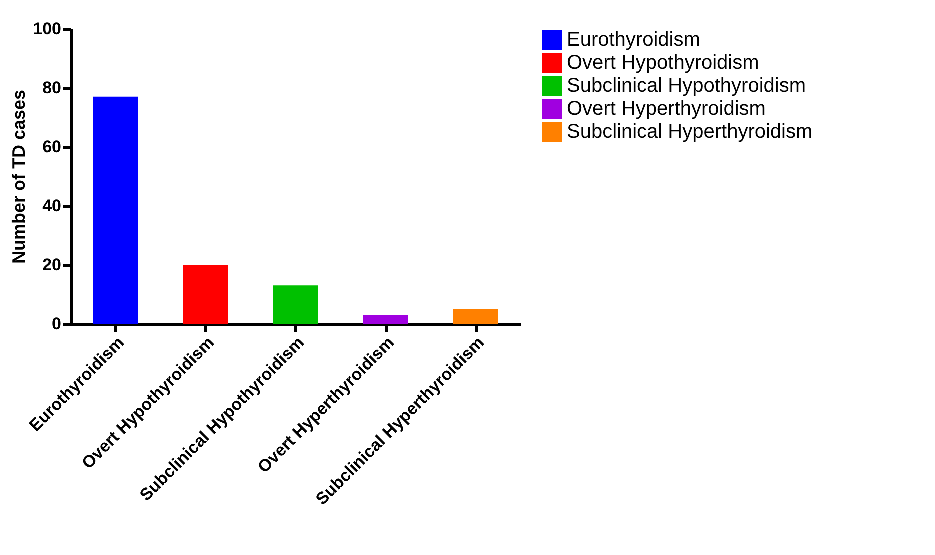 This screenshot has width=935, height=555. What do you see at coordinates (663, 63) in the screenshot?
I see `legend-label: Overt Hypothyroidism` at bounding box center [663, 63].